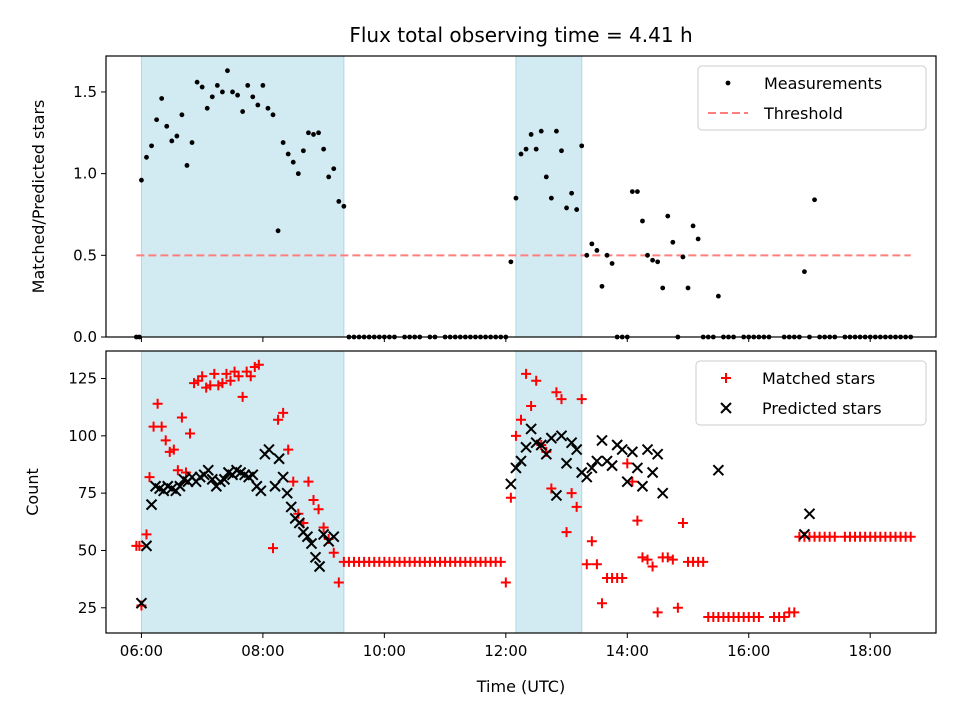  What do you see at coordinates (520, 35) in the screenshot?
I see `chart-title: Flux total observing time = 4.41 h` at bounding box center [520, 35].